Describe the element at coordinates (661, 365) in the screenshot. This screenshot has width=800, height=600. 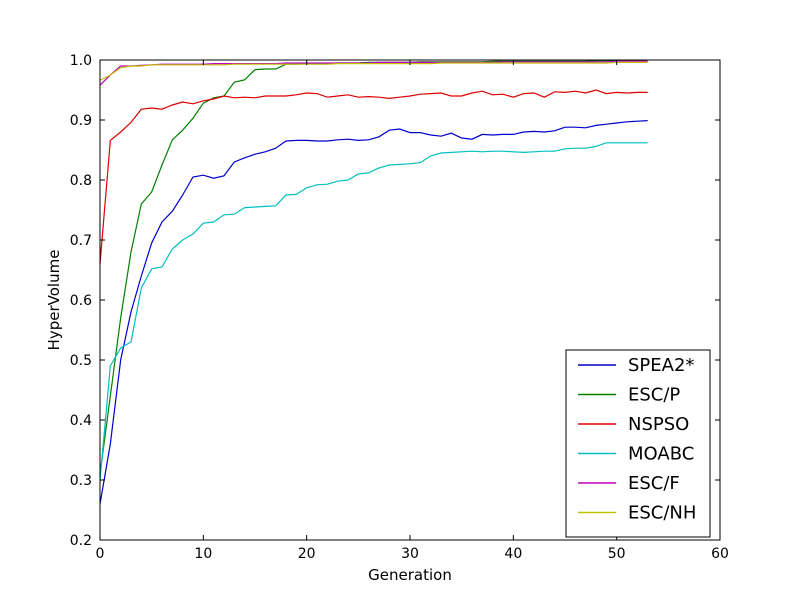
I see `legend-label: SPEA2*` at that location.